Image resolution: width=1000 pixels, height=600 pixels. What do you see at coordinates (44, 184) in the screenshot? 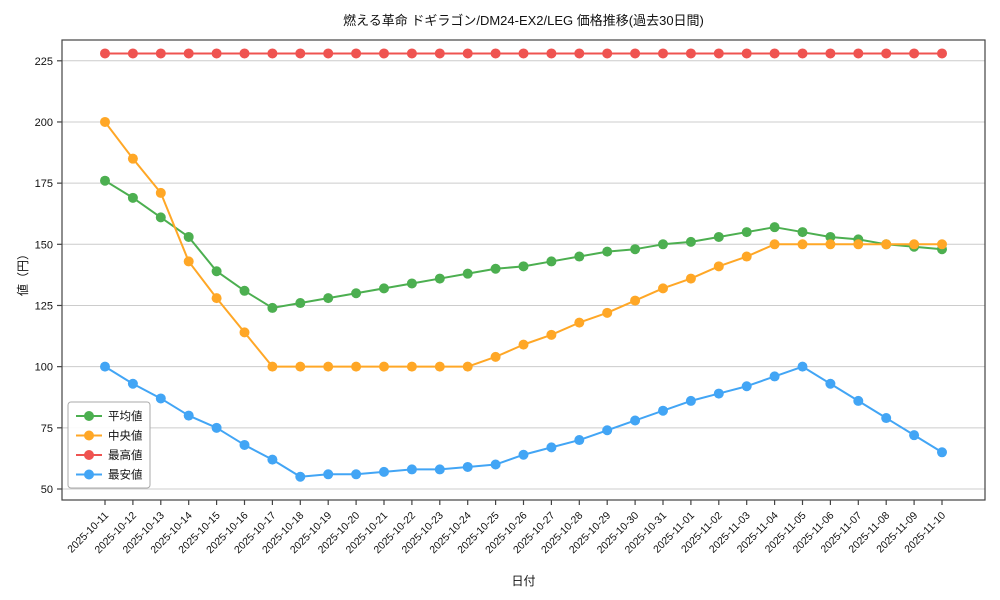
I see `y-tick-label: 175` at bounding box center [44, 184].